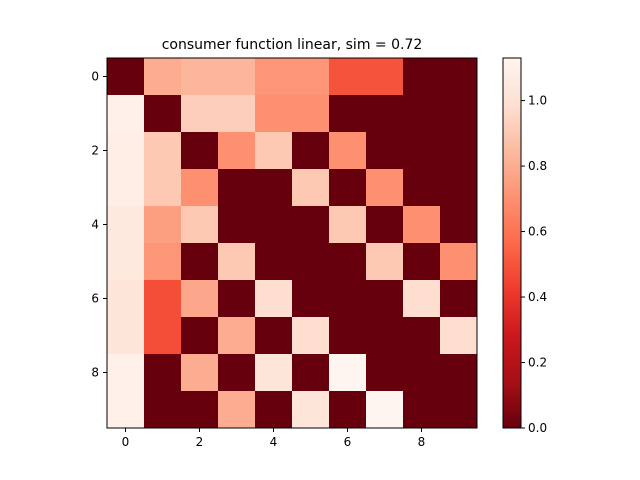 The height and width of the screenshot is (480, 640). I want to click on x-tick-label: 2, so click(200, 442).